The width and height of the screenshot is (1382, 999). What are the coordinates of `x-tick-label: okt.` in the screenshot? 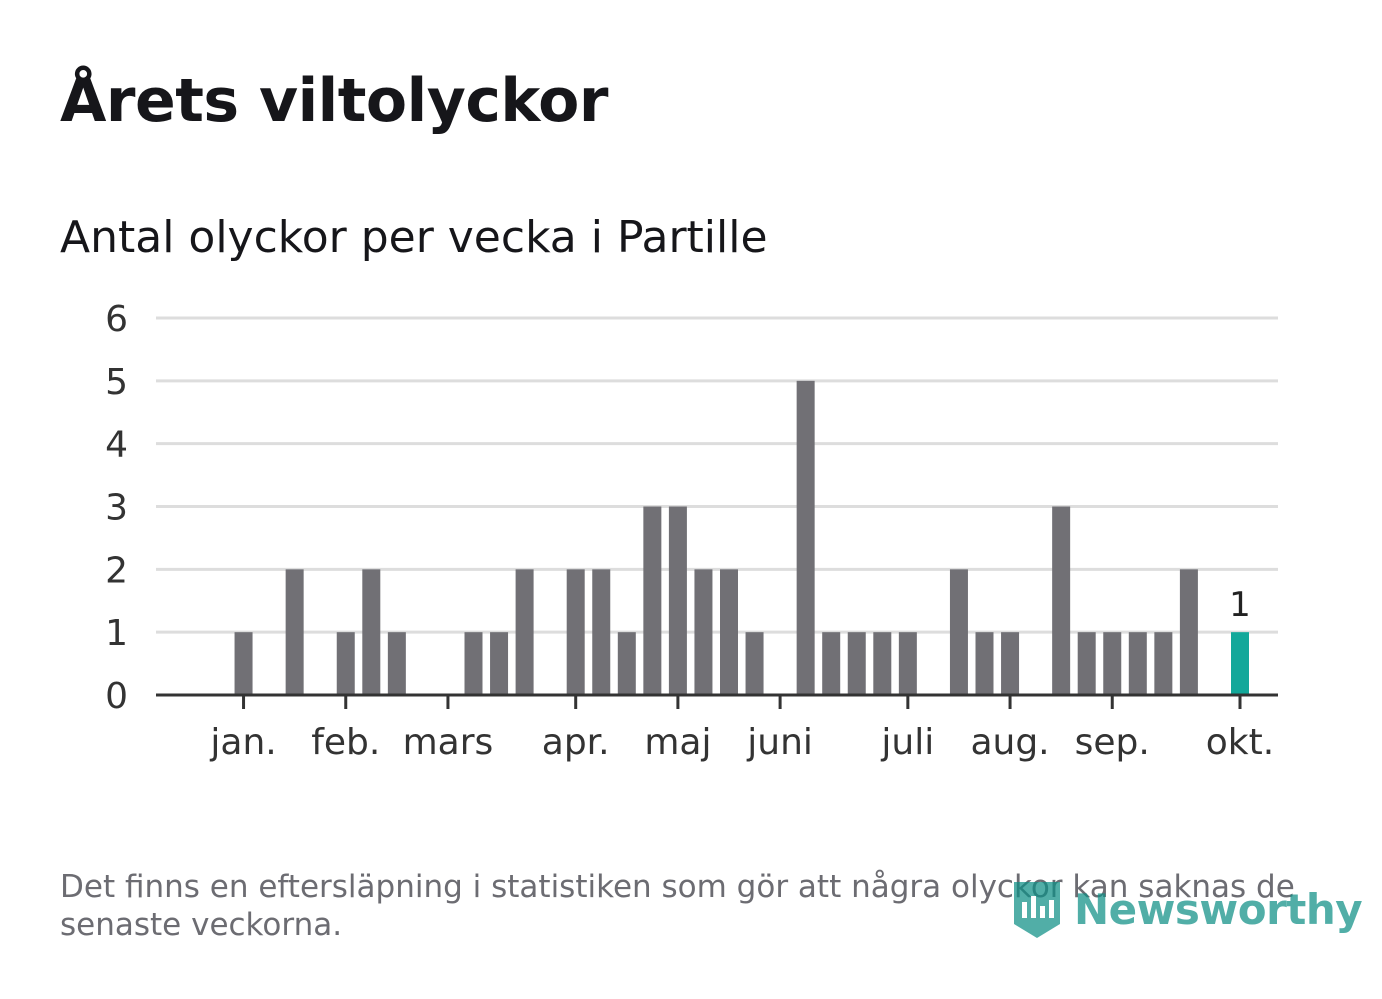 It's located at (1240, 742).